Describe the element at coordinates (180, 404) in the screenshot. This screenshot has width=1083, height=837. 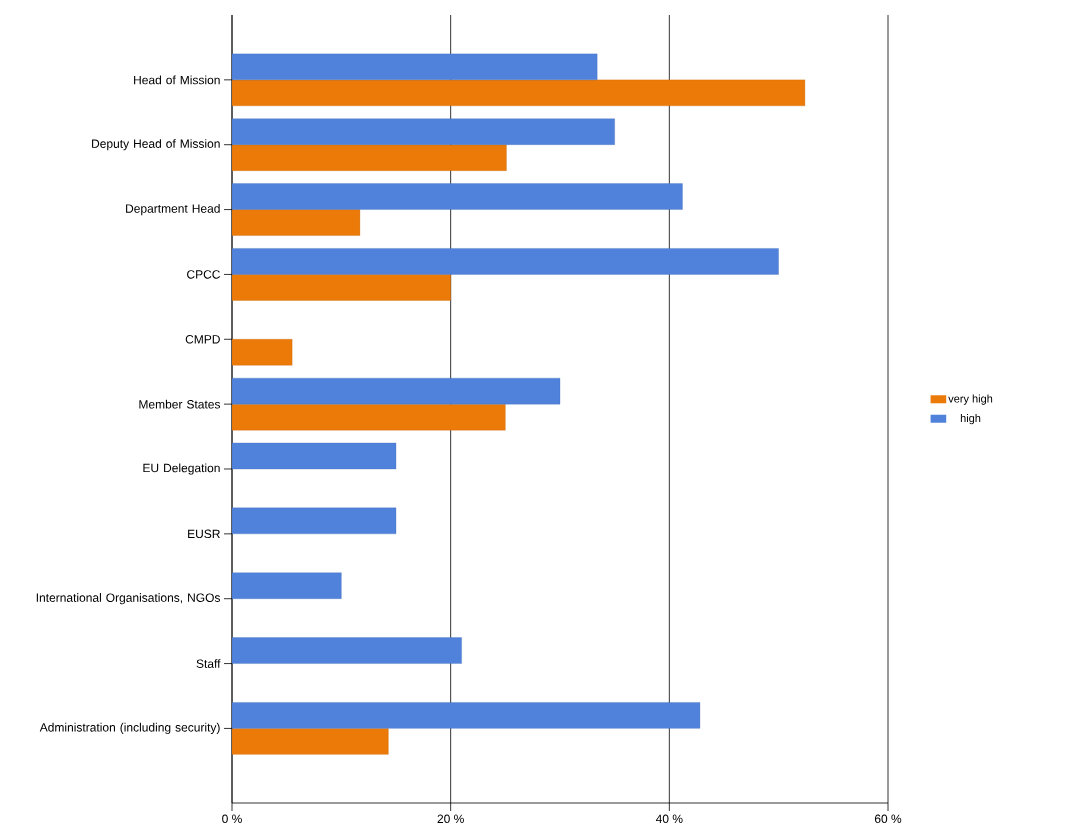
I see `y-tick-label: Member States` at that location.